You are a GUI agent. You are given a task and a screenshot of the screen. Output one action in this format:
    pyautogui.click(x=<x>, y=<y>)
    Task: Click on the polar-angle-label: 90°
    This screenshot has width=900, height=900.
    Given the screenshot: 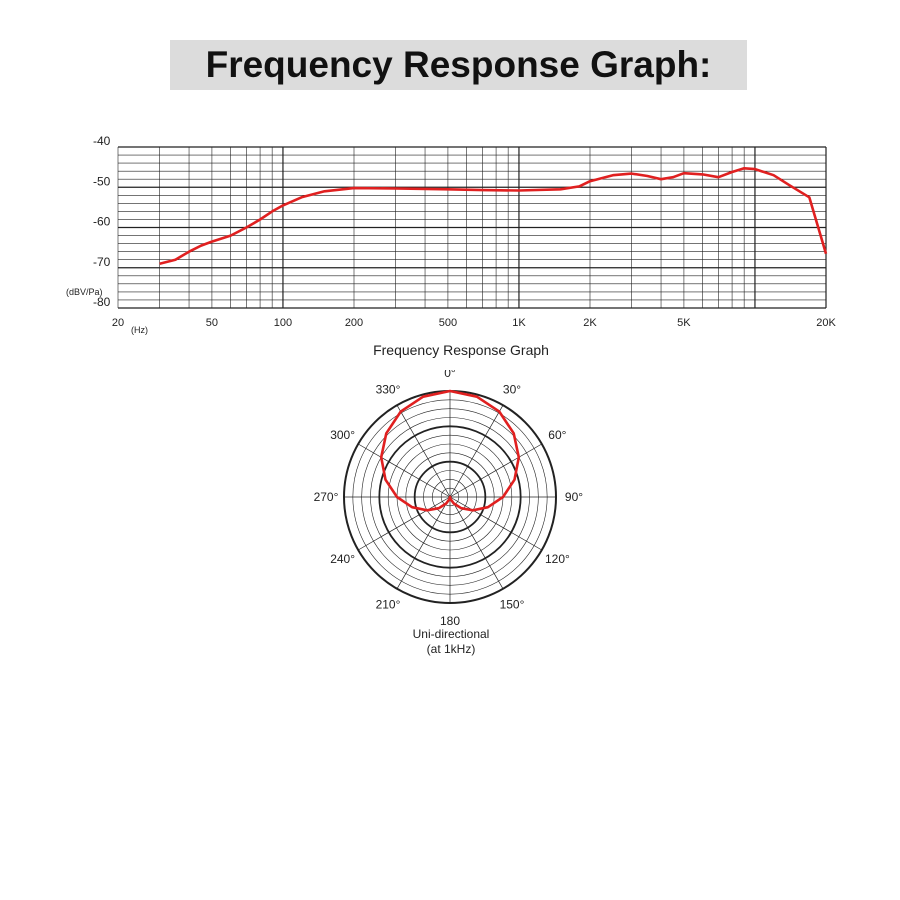 What is the action you would take?
    pyautogui.click(x=574, y=497)
    